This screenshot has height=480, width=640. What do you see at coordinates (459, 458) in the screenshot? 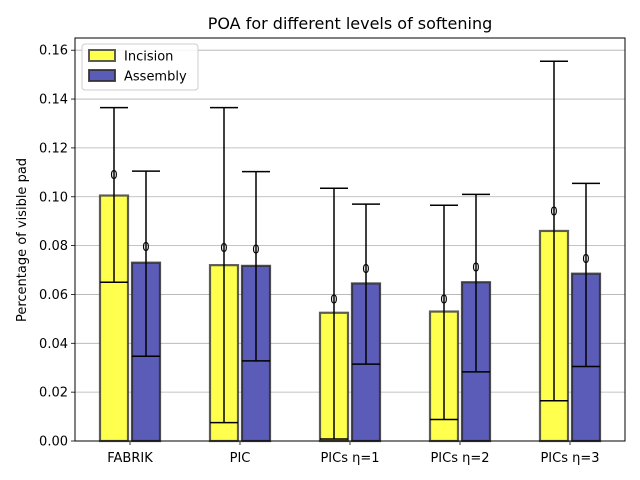
I see `x-tick-label: PICs η=2` at bounding box center [459, 458].